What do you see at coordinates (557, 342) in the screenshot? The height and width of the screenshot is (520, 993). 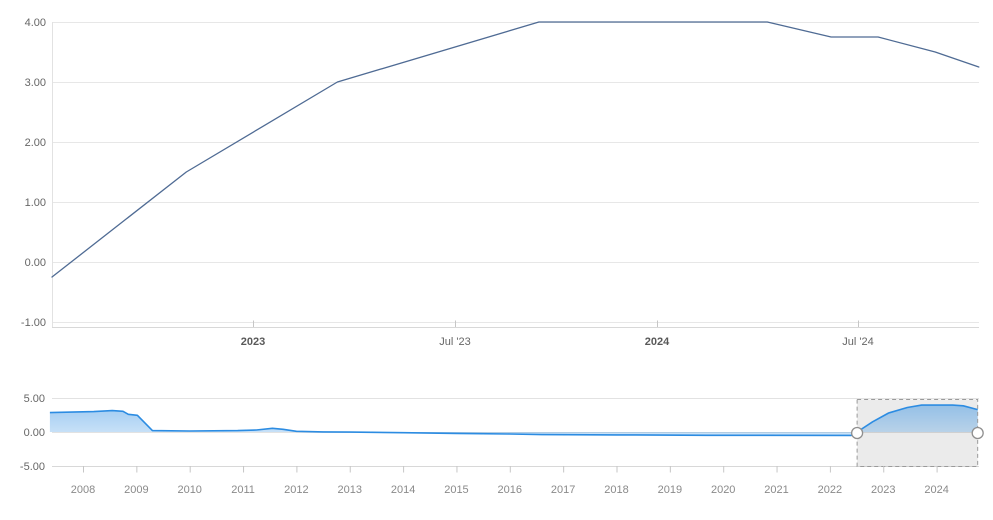 I see `main-x-axis-labels: 2023 Jul '23 2024 Jul '24` at bounding box center [557, 342].